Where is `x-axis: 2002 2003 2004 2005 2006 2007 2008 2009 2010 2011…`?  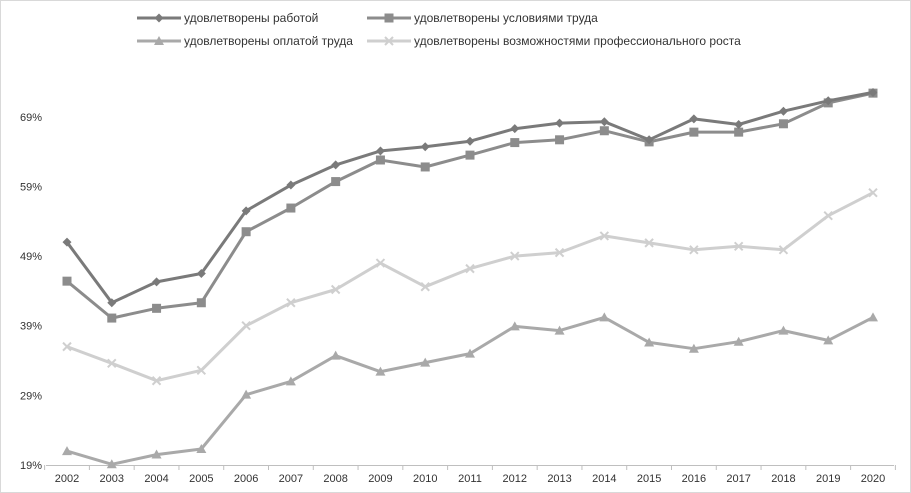
x-axis: 2002 2003 2004 2005 2006 2007 2008 2009 2010 2011… is located at coordinates (470, 475).